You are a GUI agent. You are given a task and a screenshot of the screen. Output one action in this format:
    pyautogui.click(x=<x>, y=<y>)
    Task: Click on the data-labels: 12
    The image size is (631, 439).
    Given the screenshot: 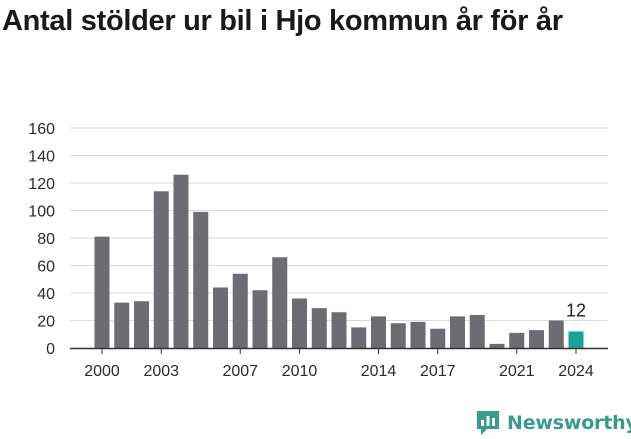 What is the action you would take?
    pyautogui.click(x=576, y=311)
    